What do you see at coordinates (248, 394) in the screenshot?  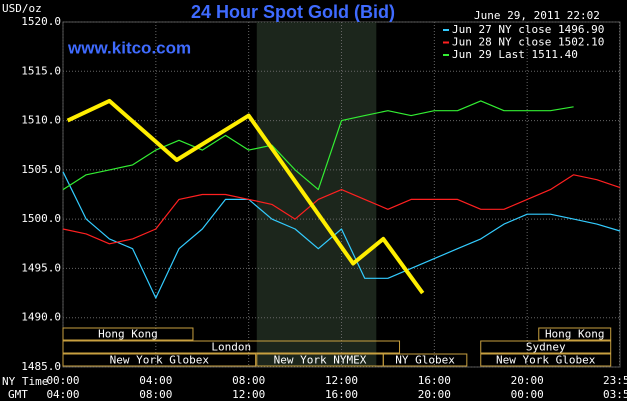 I see `x-tick-label-gmt: 12:00` at bounding box center [248, 394].